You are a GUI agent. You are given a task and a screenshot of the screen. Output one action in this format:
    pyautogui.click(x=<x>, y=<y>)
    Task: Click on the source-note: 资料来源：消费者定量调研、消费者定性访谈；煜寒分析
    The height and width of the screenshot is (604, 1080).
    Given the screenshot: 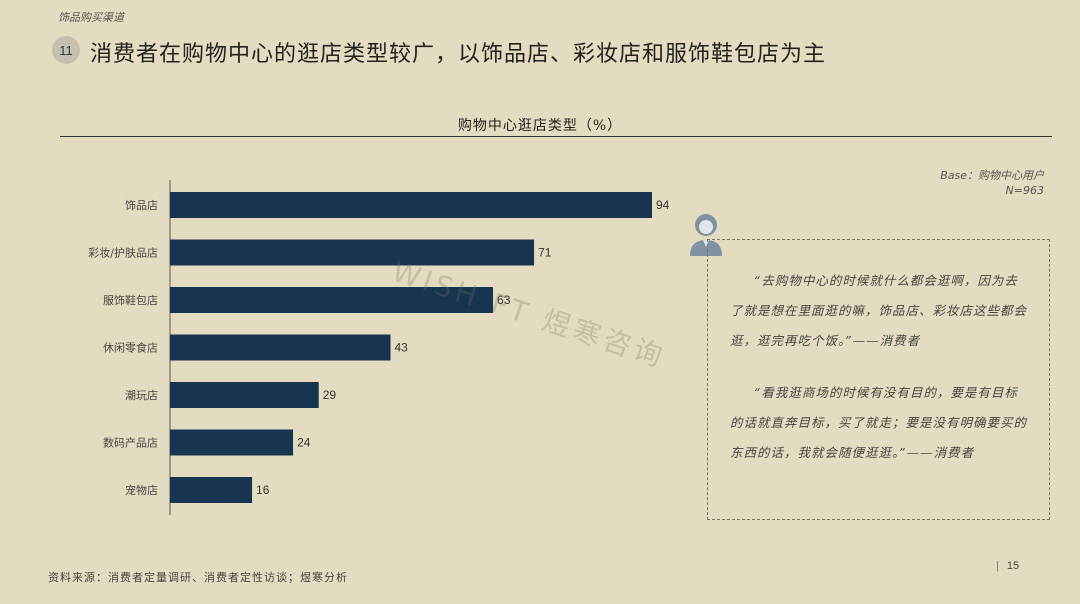 What is the action you would take?
    pyautogui.click(x=198, y=577)
    